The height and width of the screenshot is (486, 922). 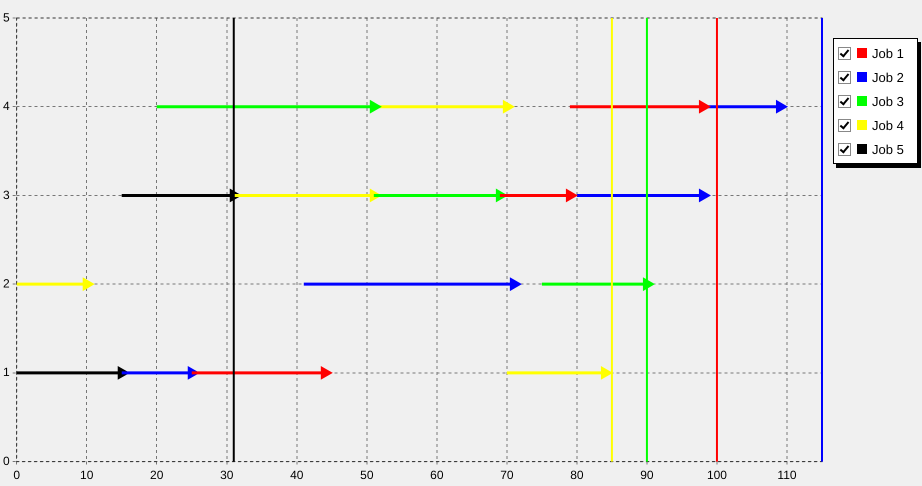 What do you see at coordinates (16, 475) in the screenshot?
I see `x-tick-label: 0` at bounding box center [16, 475].